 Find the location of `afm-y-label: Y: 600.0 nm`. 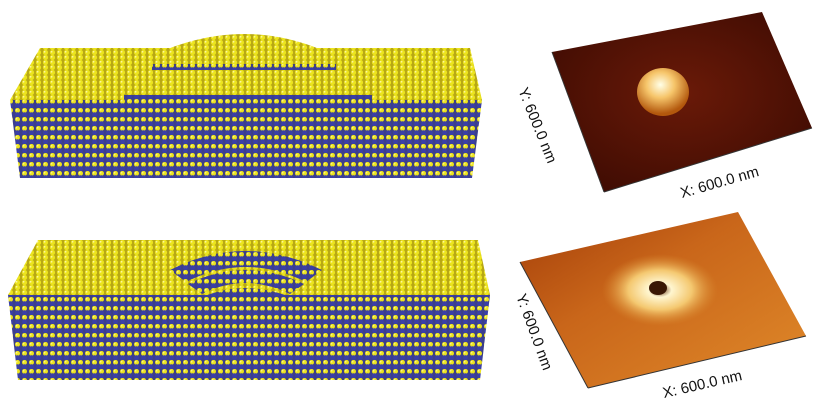

afm-y-label: Y: 600.0 nm is located at coordinates (537, 125).